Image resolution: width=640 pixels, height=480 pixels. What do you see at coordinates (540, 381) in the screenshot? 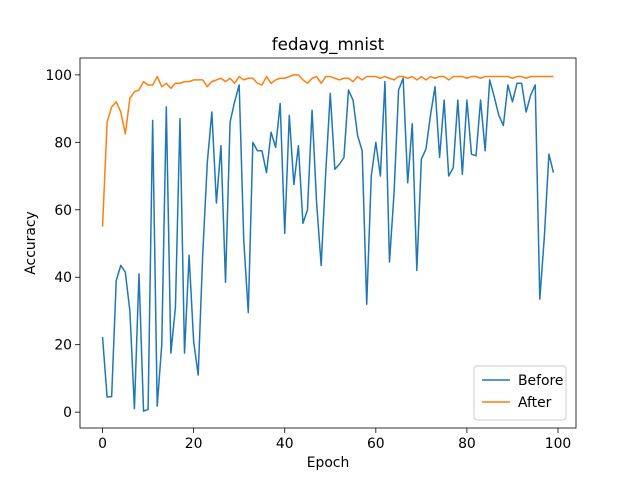
I see `legend-label: Before` at bounding box center [540, 381].